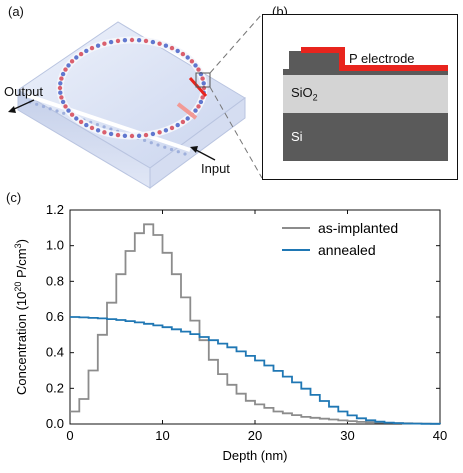 Image resolution: width=463 pixels, height=473 pixels. Describe the element at coordinates (382, 58) in the screenshot. I see `p-electrode-label: P electrode` at that location.